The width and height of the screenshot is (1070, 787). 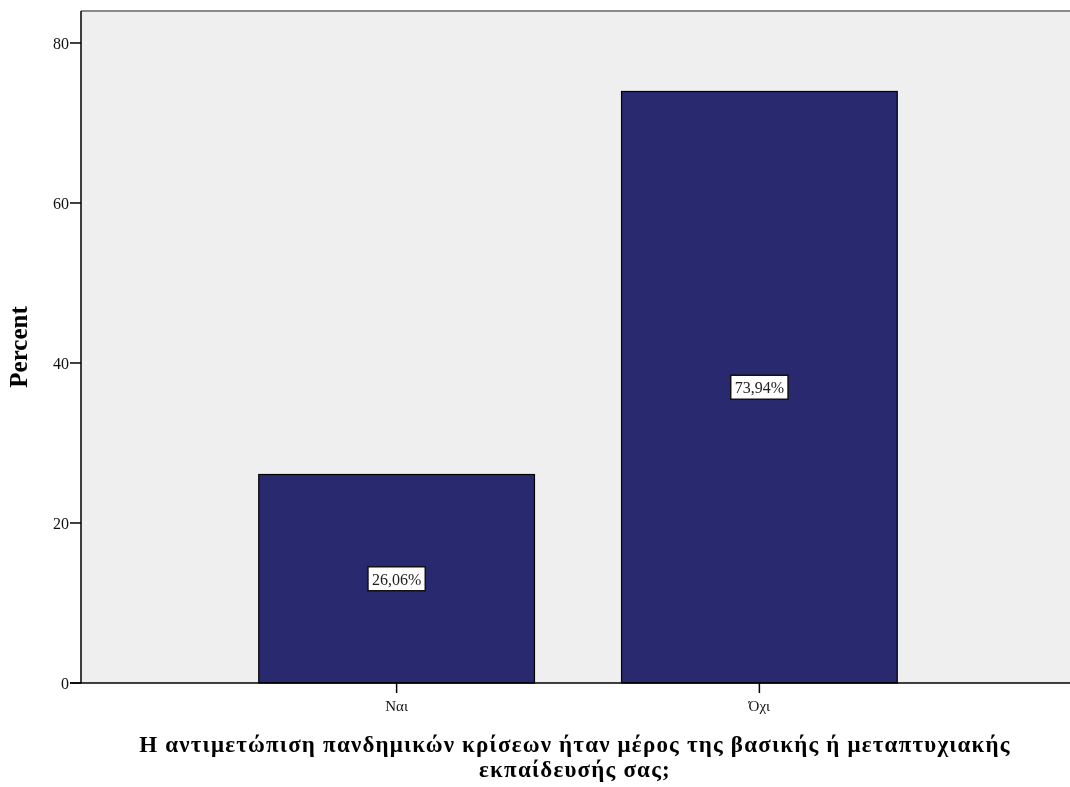 I want to click on y-tick-label: 0, so click(x=65, y=683).